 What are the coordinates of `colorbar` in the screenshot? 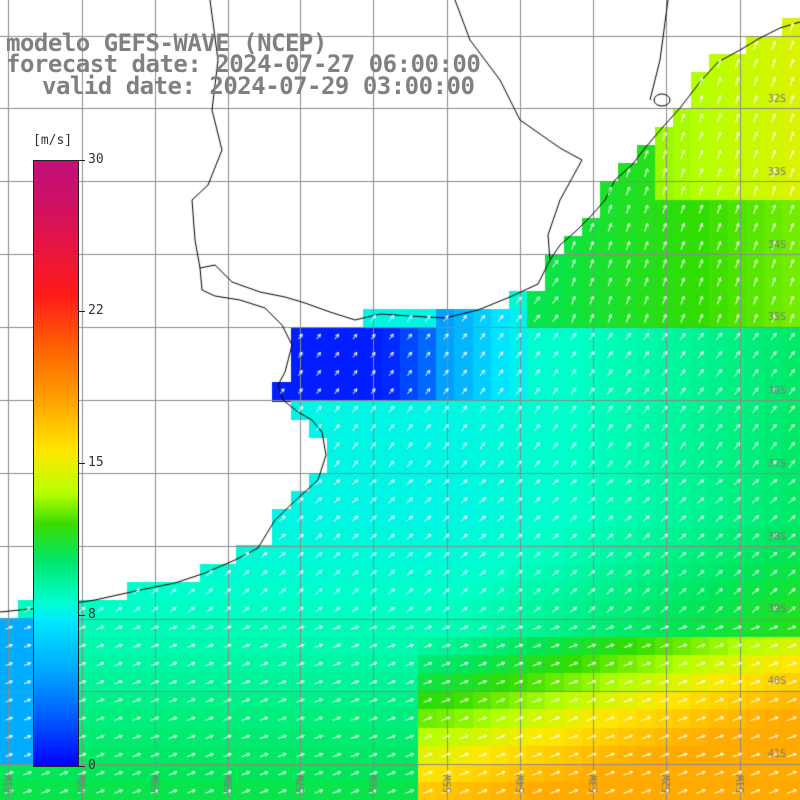 It's located at (56, 463).